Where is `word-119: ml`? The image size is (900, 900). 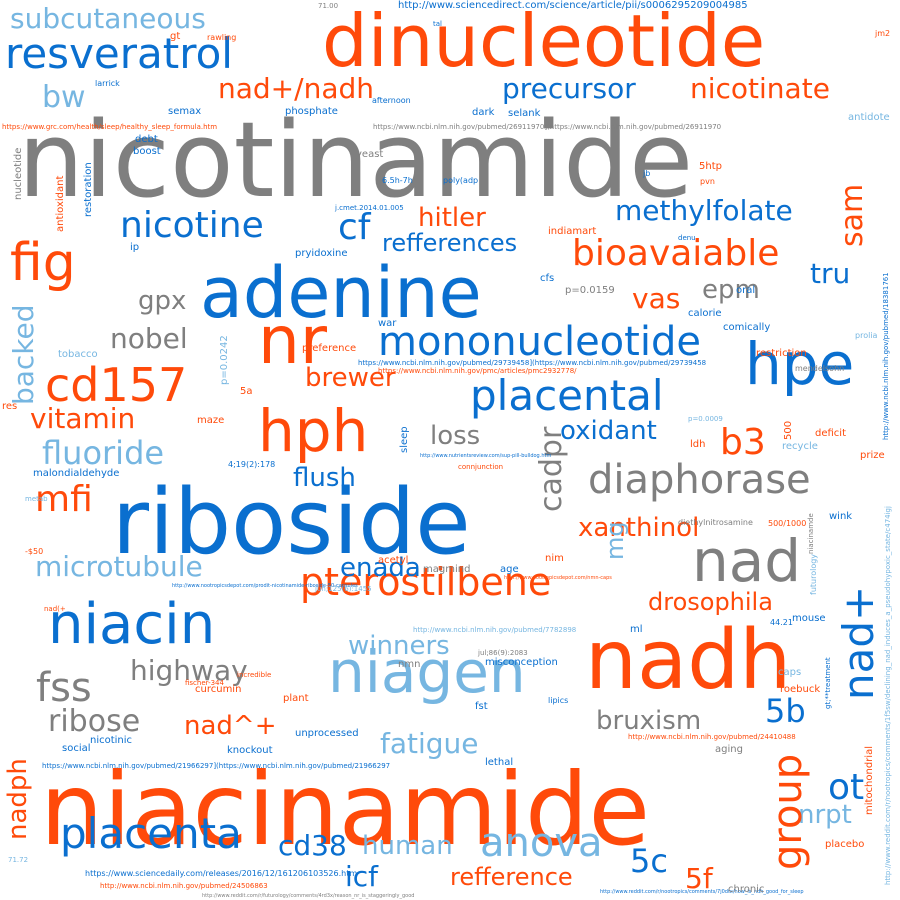
word-119: ml is located at coordinates (636, 629).